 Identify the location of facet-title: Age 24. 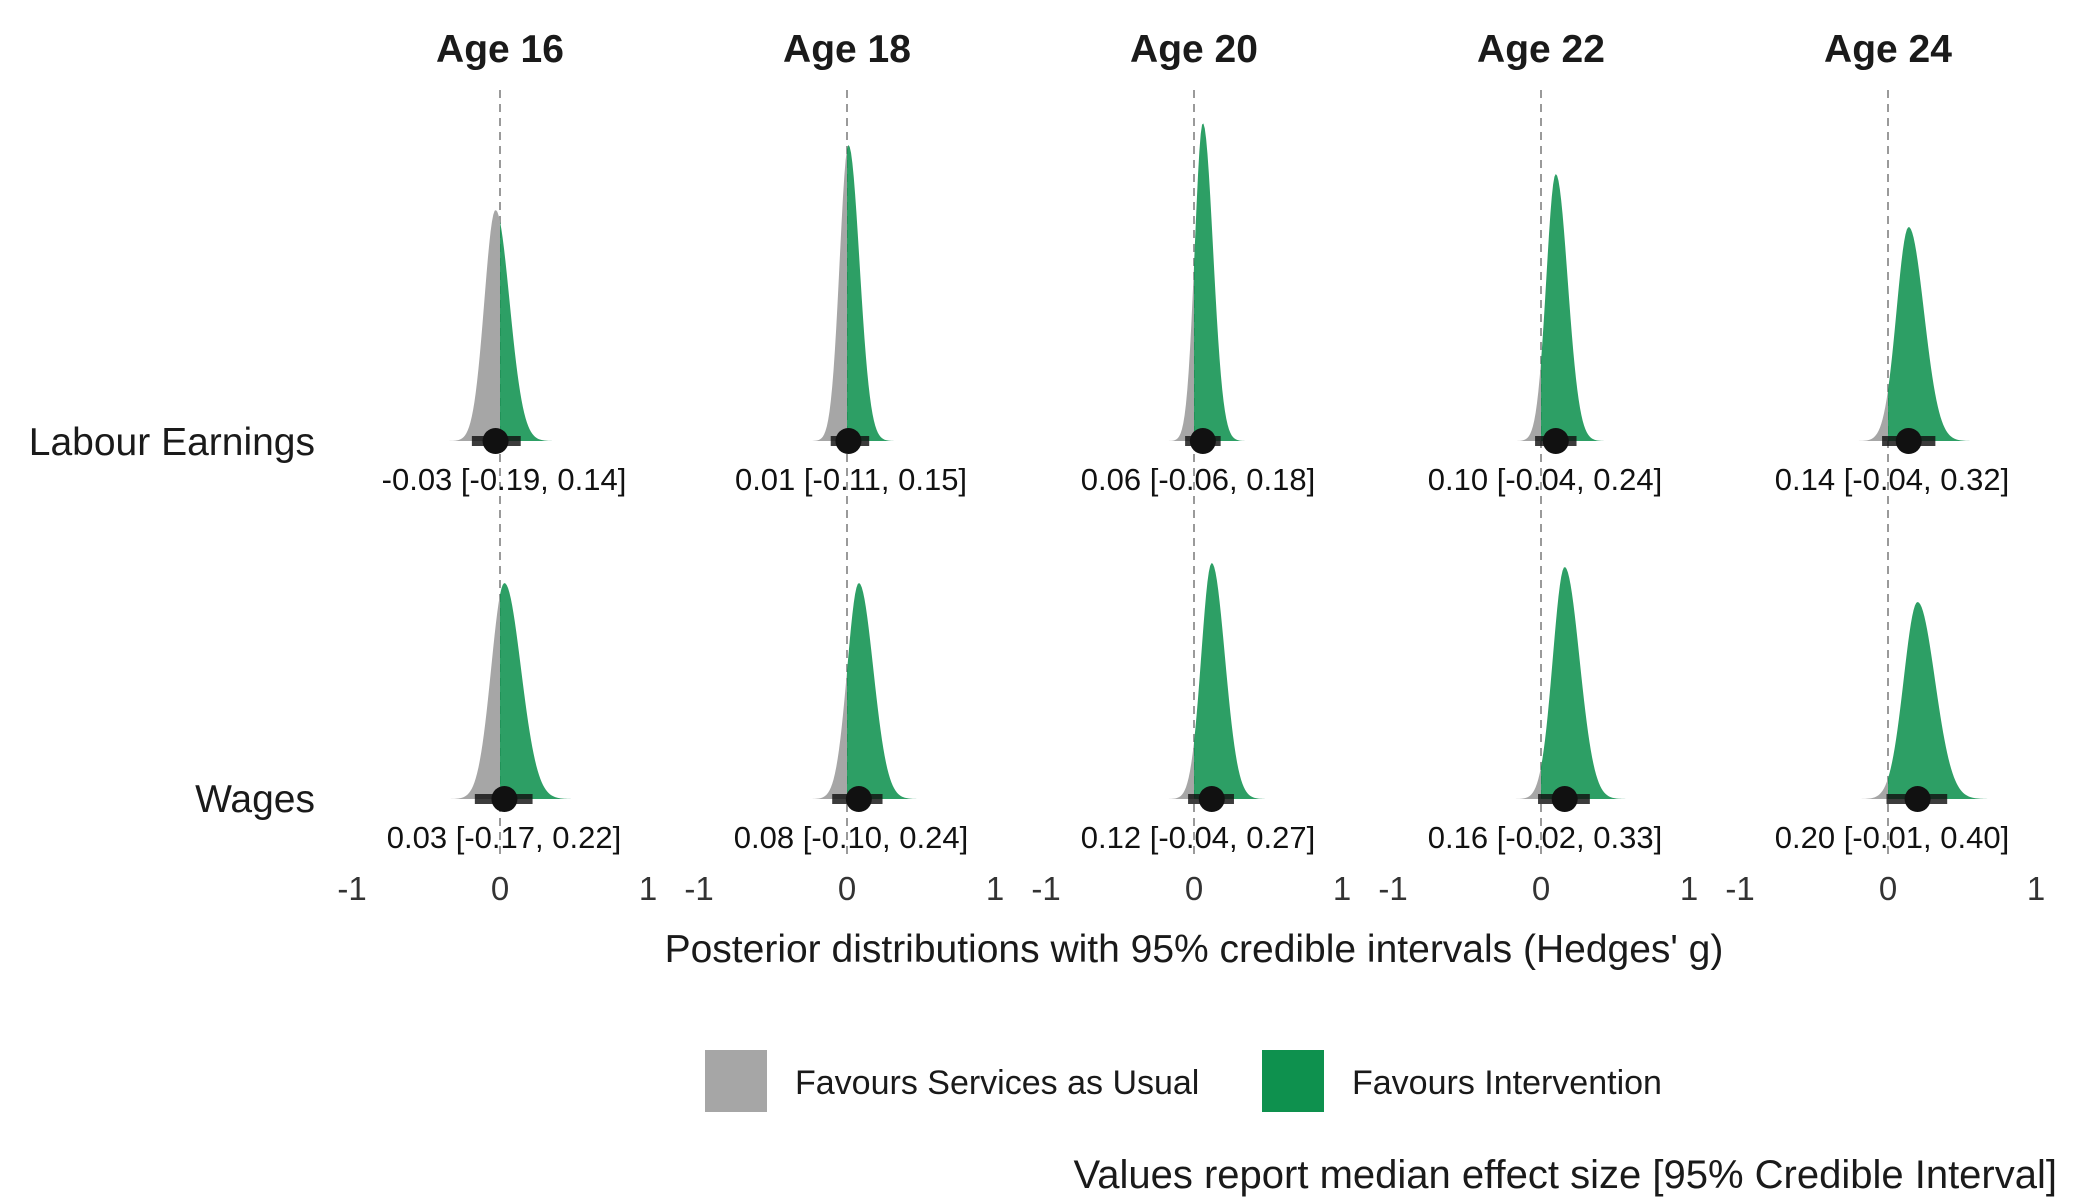
(1888, 49).